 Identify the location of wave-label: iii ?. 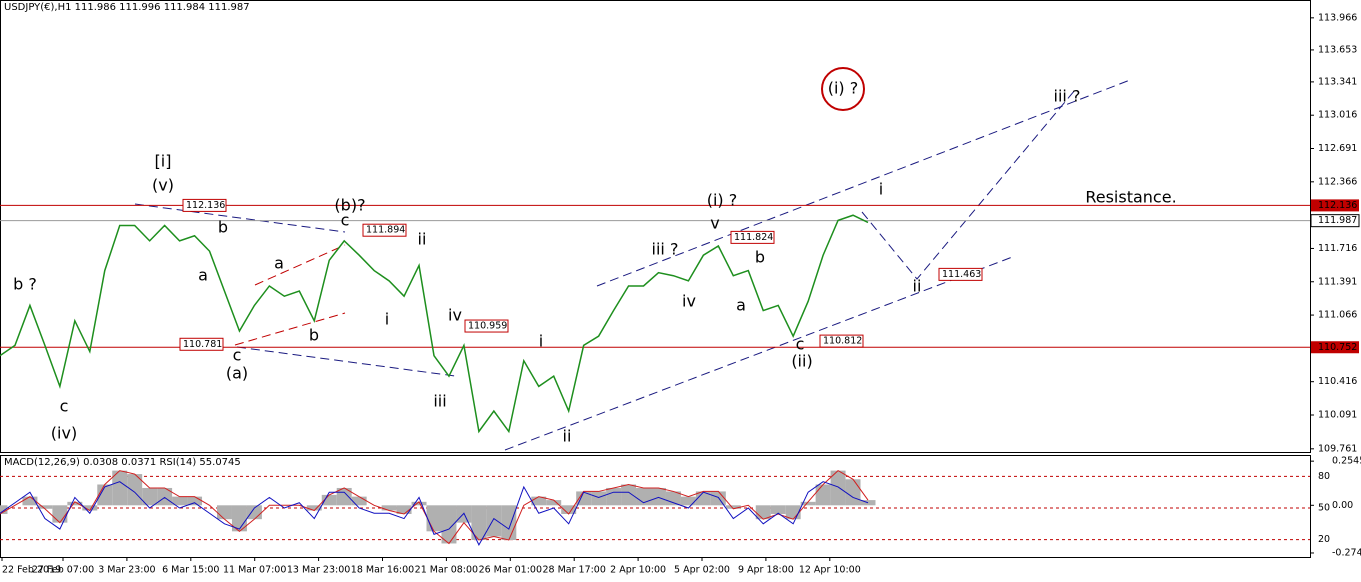
(1067, 96).